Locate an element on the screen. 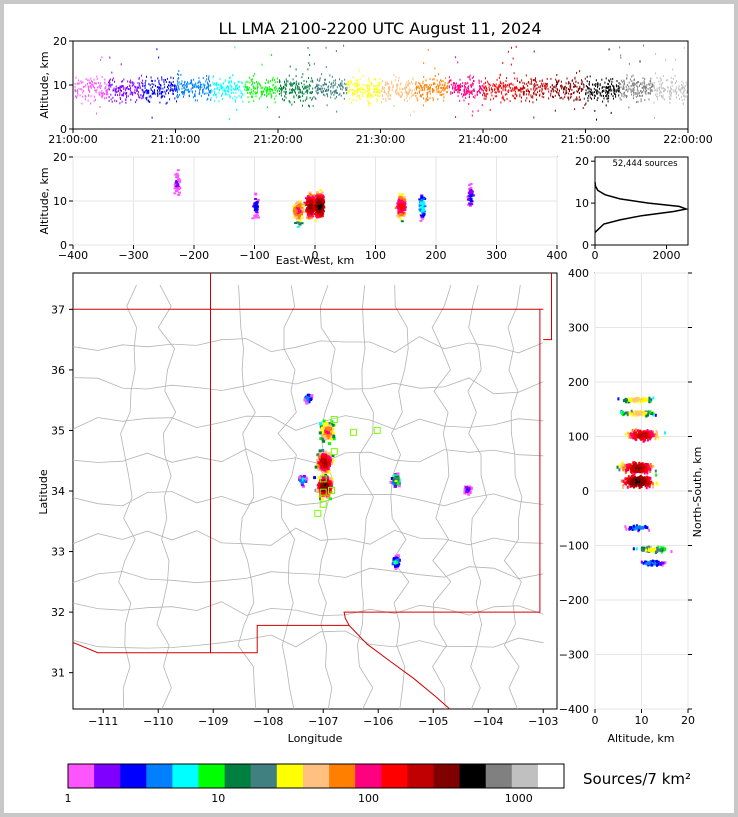  county-line is located at coordinates (308, 499).